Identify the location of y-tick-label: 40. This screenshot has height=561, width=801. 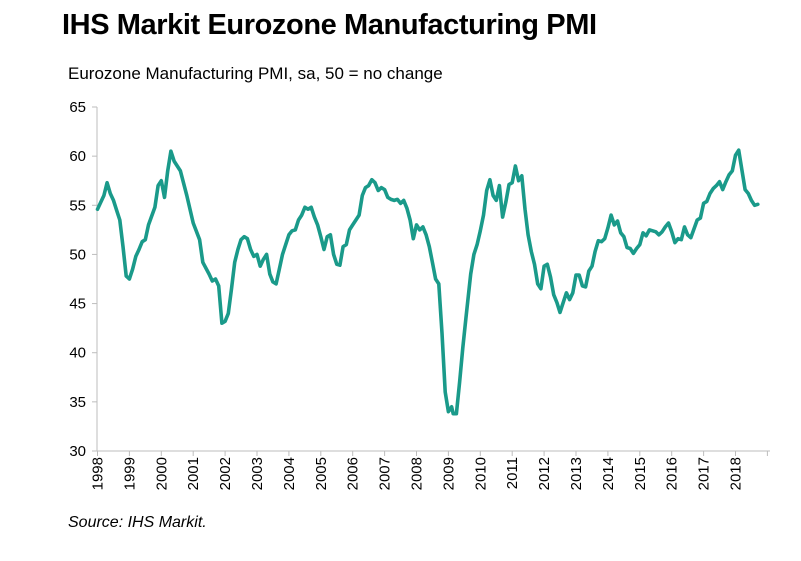
(77, 353).